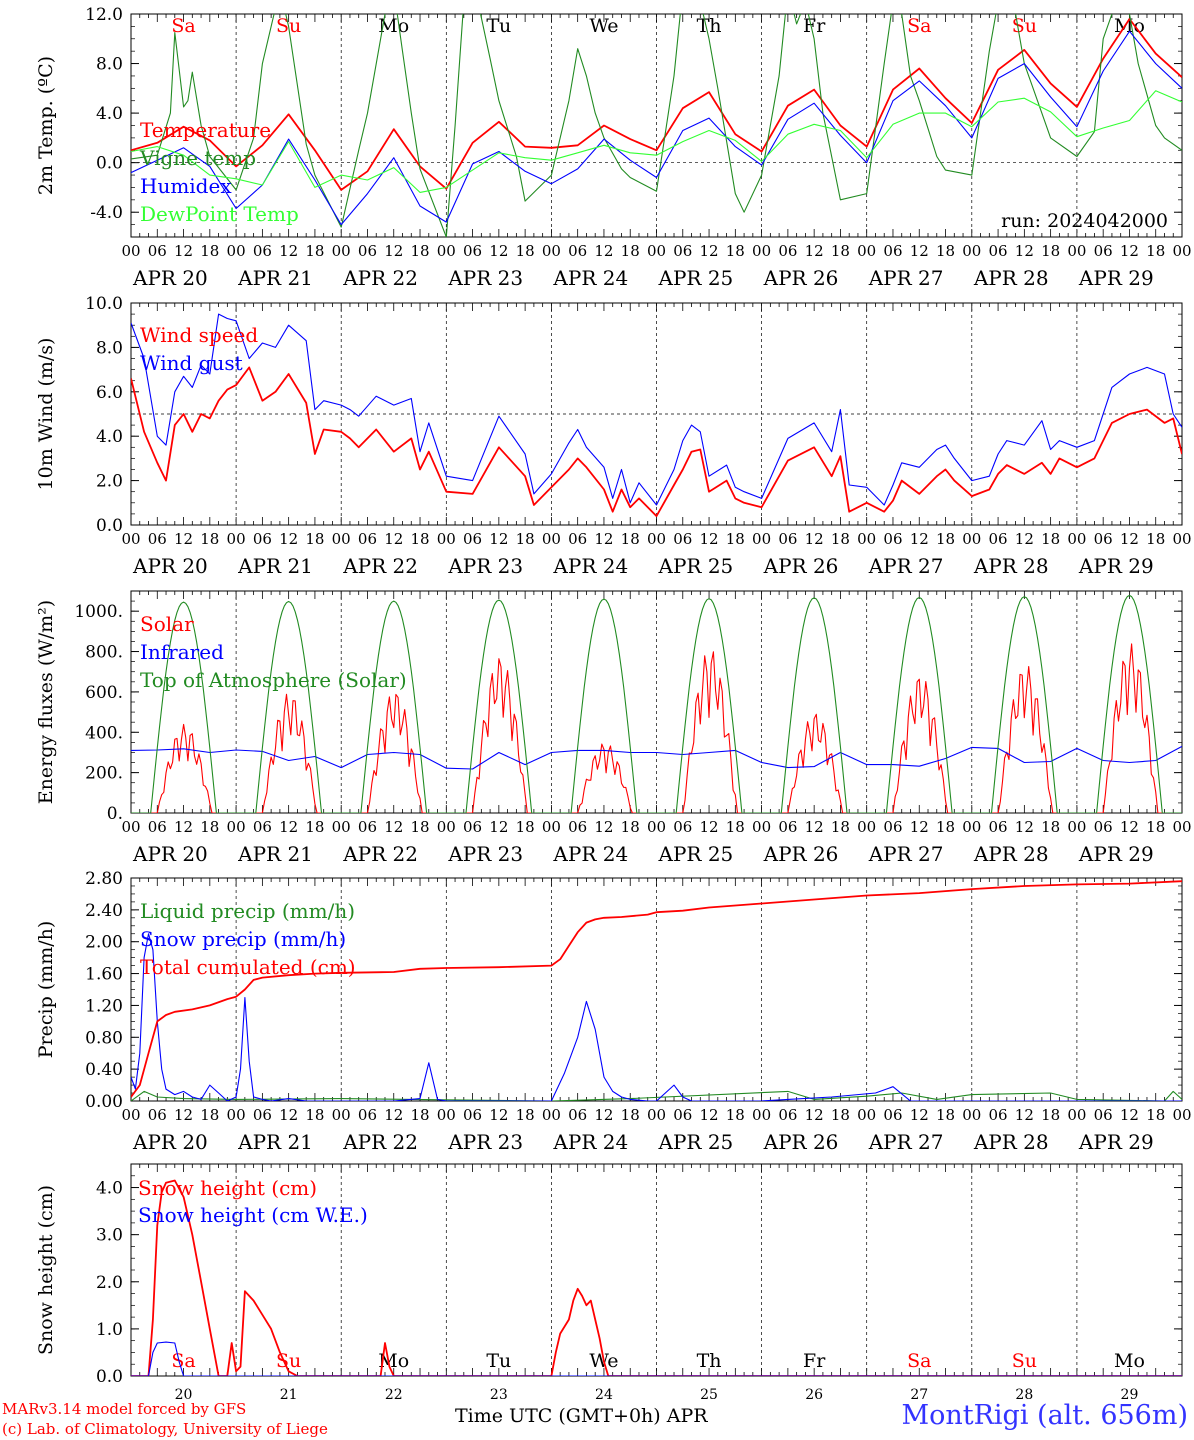  Describe the element at coordinates (104, 1006) in the screenshot. I see `y-tick-label: 1.20` at that location.